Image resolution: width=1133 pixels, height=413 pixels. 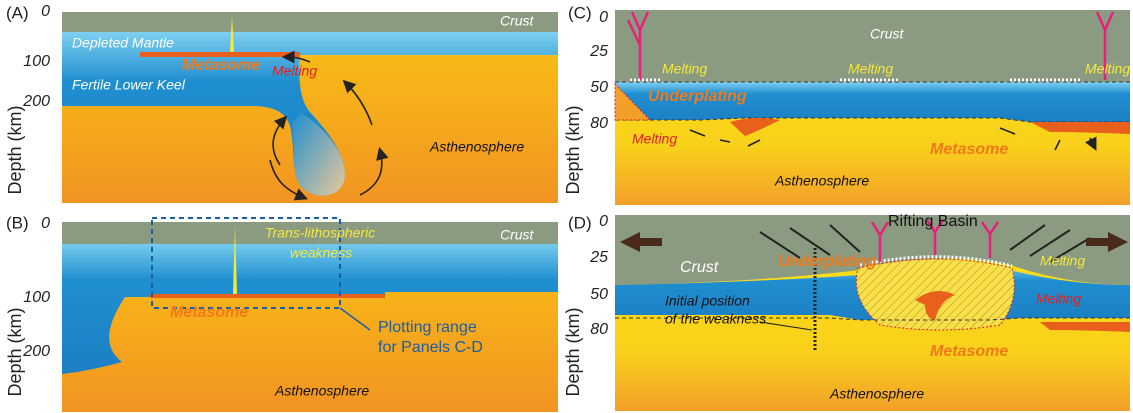 I want to click on fault, so click(x=925, y=243).